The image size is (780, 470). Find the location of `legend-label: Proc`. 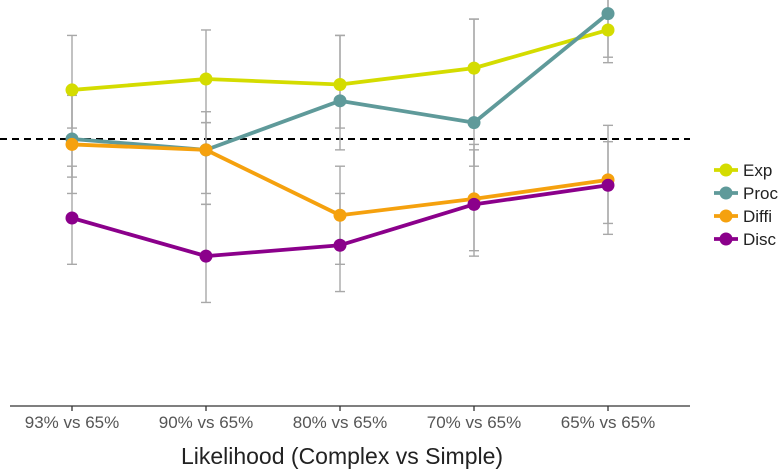

legend-label: Proc is located at coordinates (760, 193).